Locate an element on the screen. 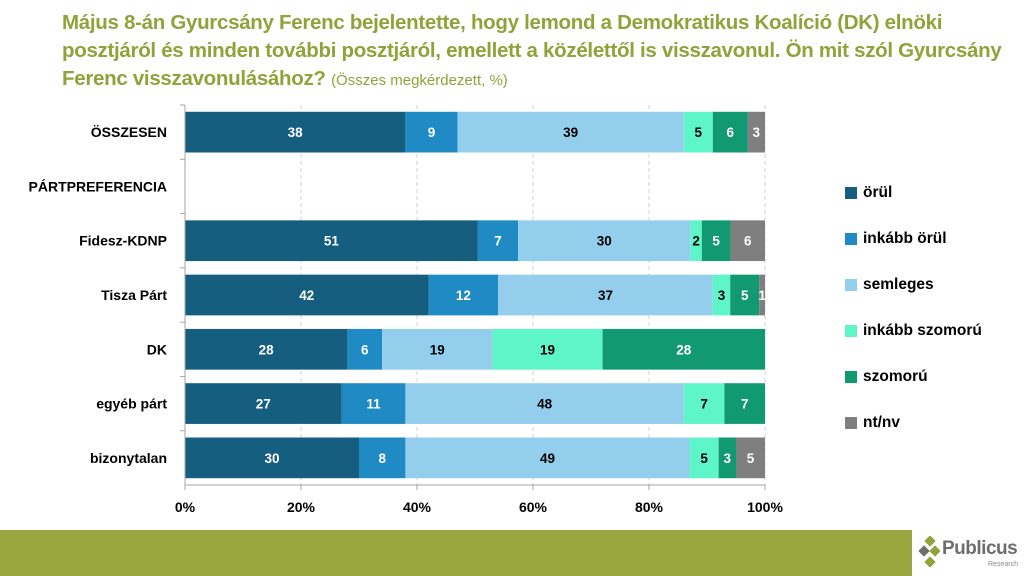 The width and height of the screenshot is (1024, 576). data-label: 51 is located at coordinates (332, 241).